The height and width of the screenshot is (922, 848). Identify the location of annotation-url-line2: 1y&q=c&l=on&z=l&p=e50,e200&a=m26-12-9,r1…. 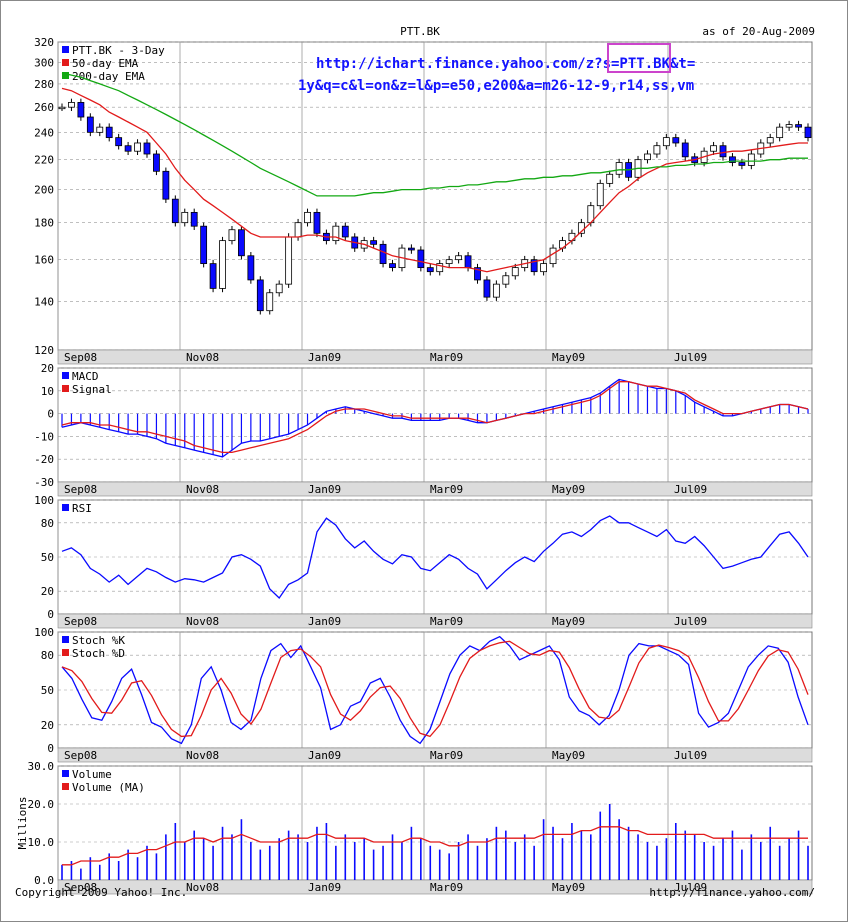
(496, 86).